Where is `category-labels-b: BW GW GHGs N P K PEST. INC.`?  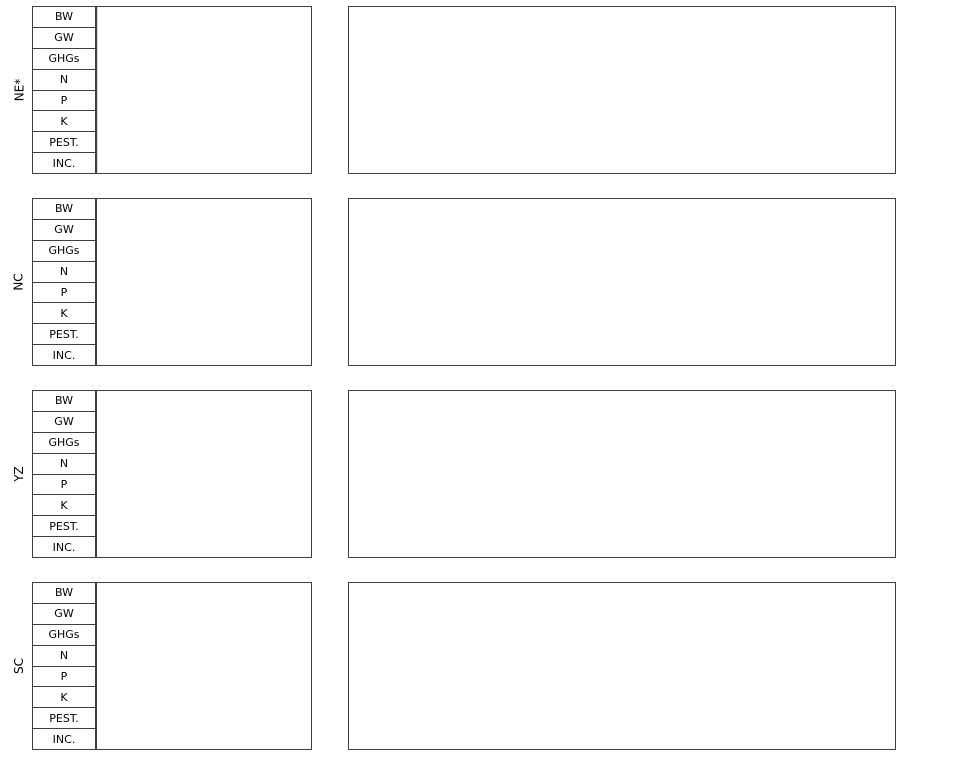
category-labels-b: BW GW GHGs N P K PEST. INC. is located at coordinates (64, 282).